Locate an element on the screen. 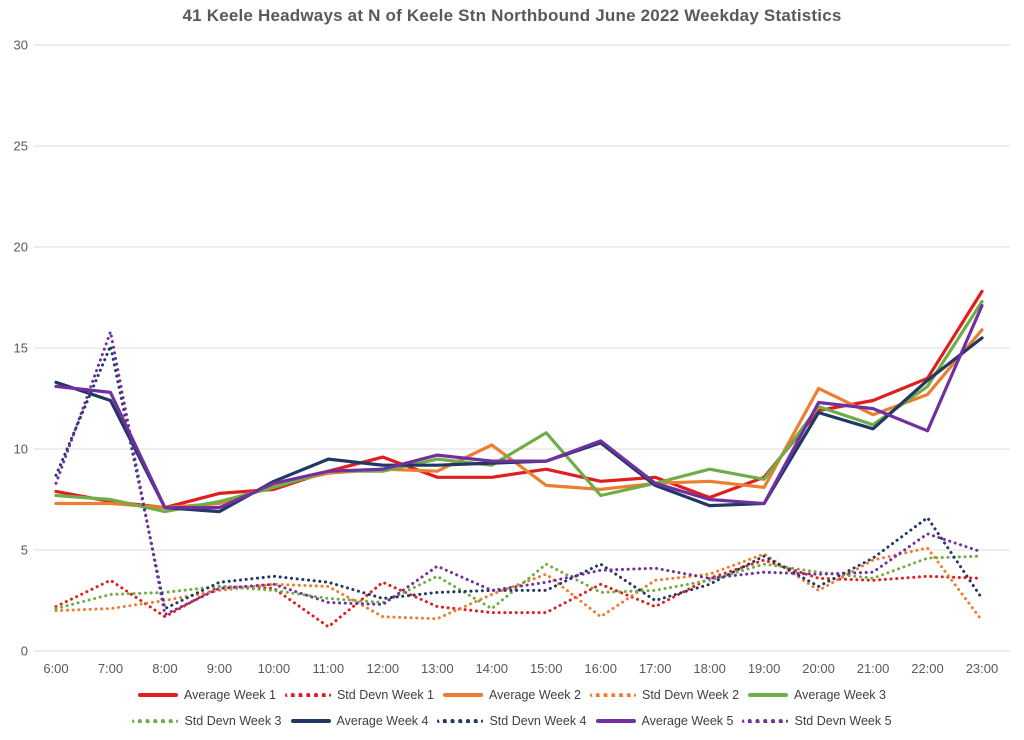 The width and height of the screenshot is (1024, 740). y-tick-label: 30 is located at coordinates (21, 45).